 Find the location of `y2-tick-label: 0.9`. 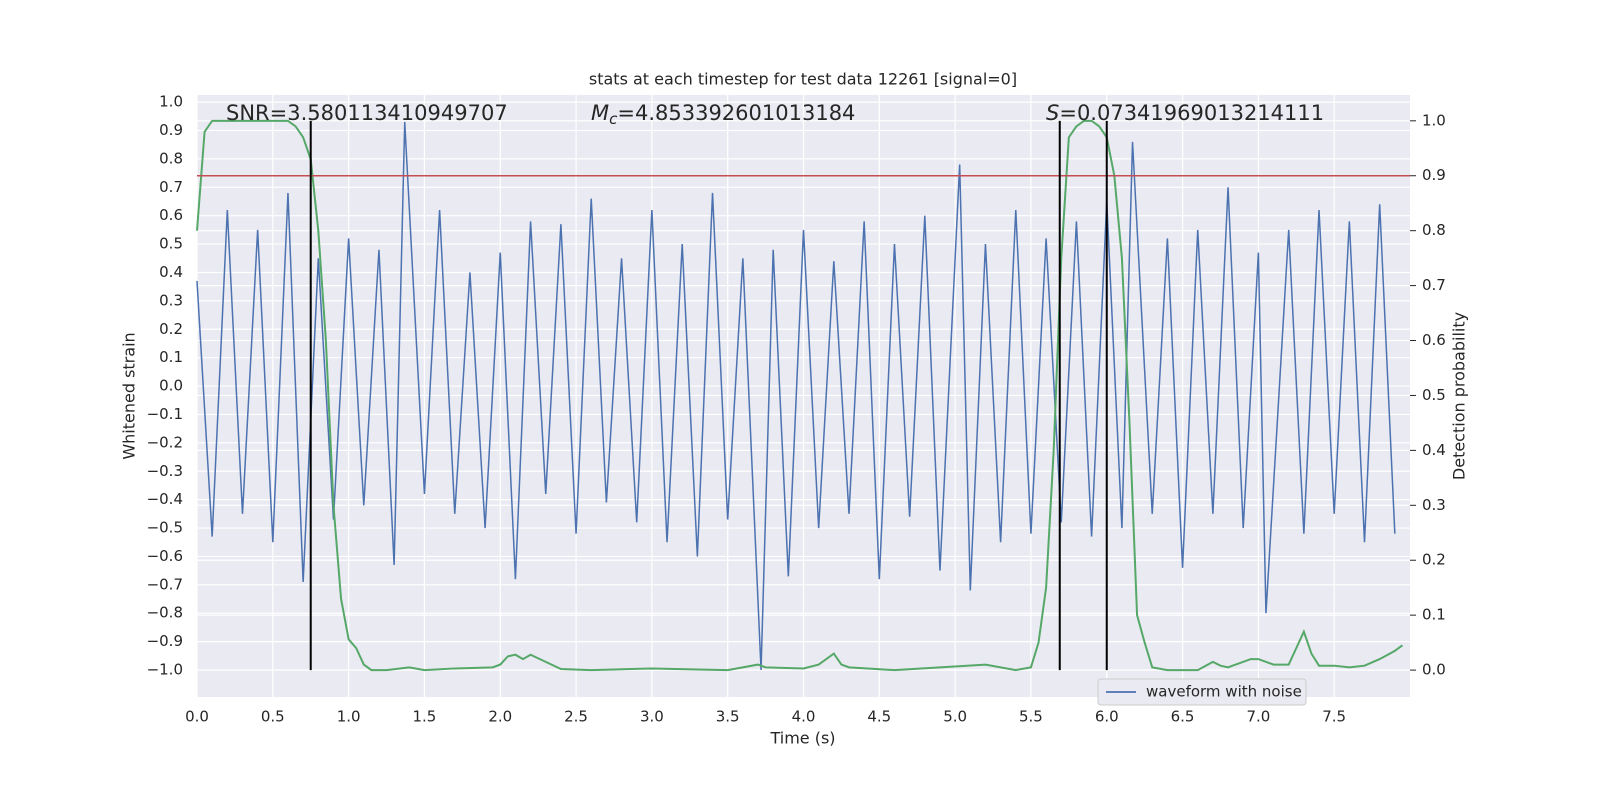

y2-tick-label: 0.9 is located at coordinates (1434, 175).